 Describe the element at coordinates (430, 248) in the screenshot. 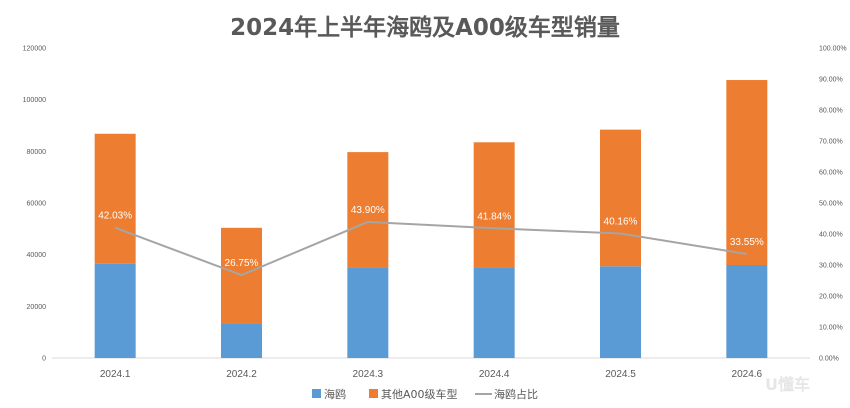

I see `ratio-line-path` at that location.